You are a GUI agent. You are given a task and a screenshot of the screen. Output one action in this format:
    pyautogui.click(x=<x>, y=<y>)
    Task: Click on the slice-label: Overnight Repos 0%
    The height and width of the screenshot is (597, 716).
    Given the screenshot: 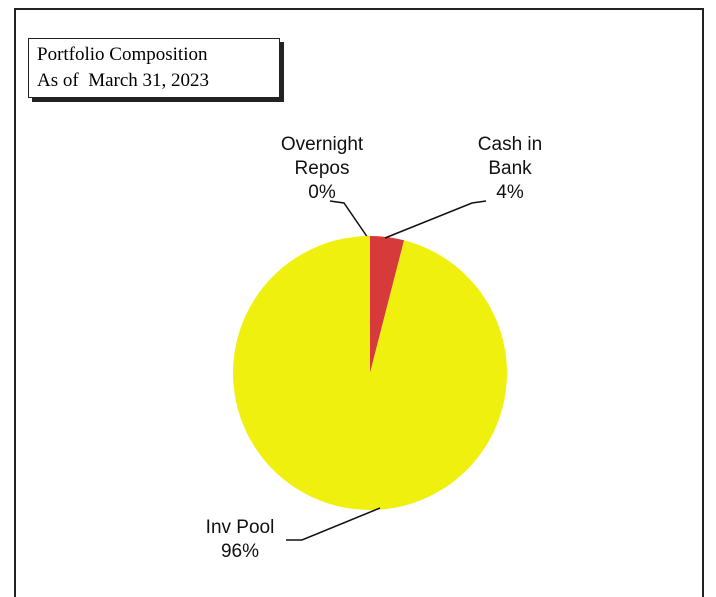 What is the action you would take?
    pyautogui.click(x=322, y=169)
    